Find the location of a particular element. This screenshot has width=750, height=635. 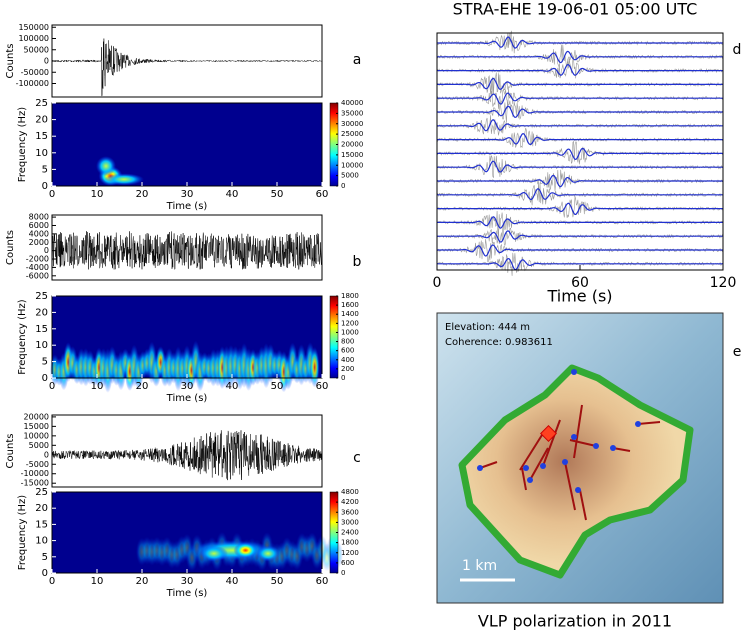

colorbar-label: 3000 is located at coordinates (350, 522).